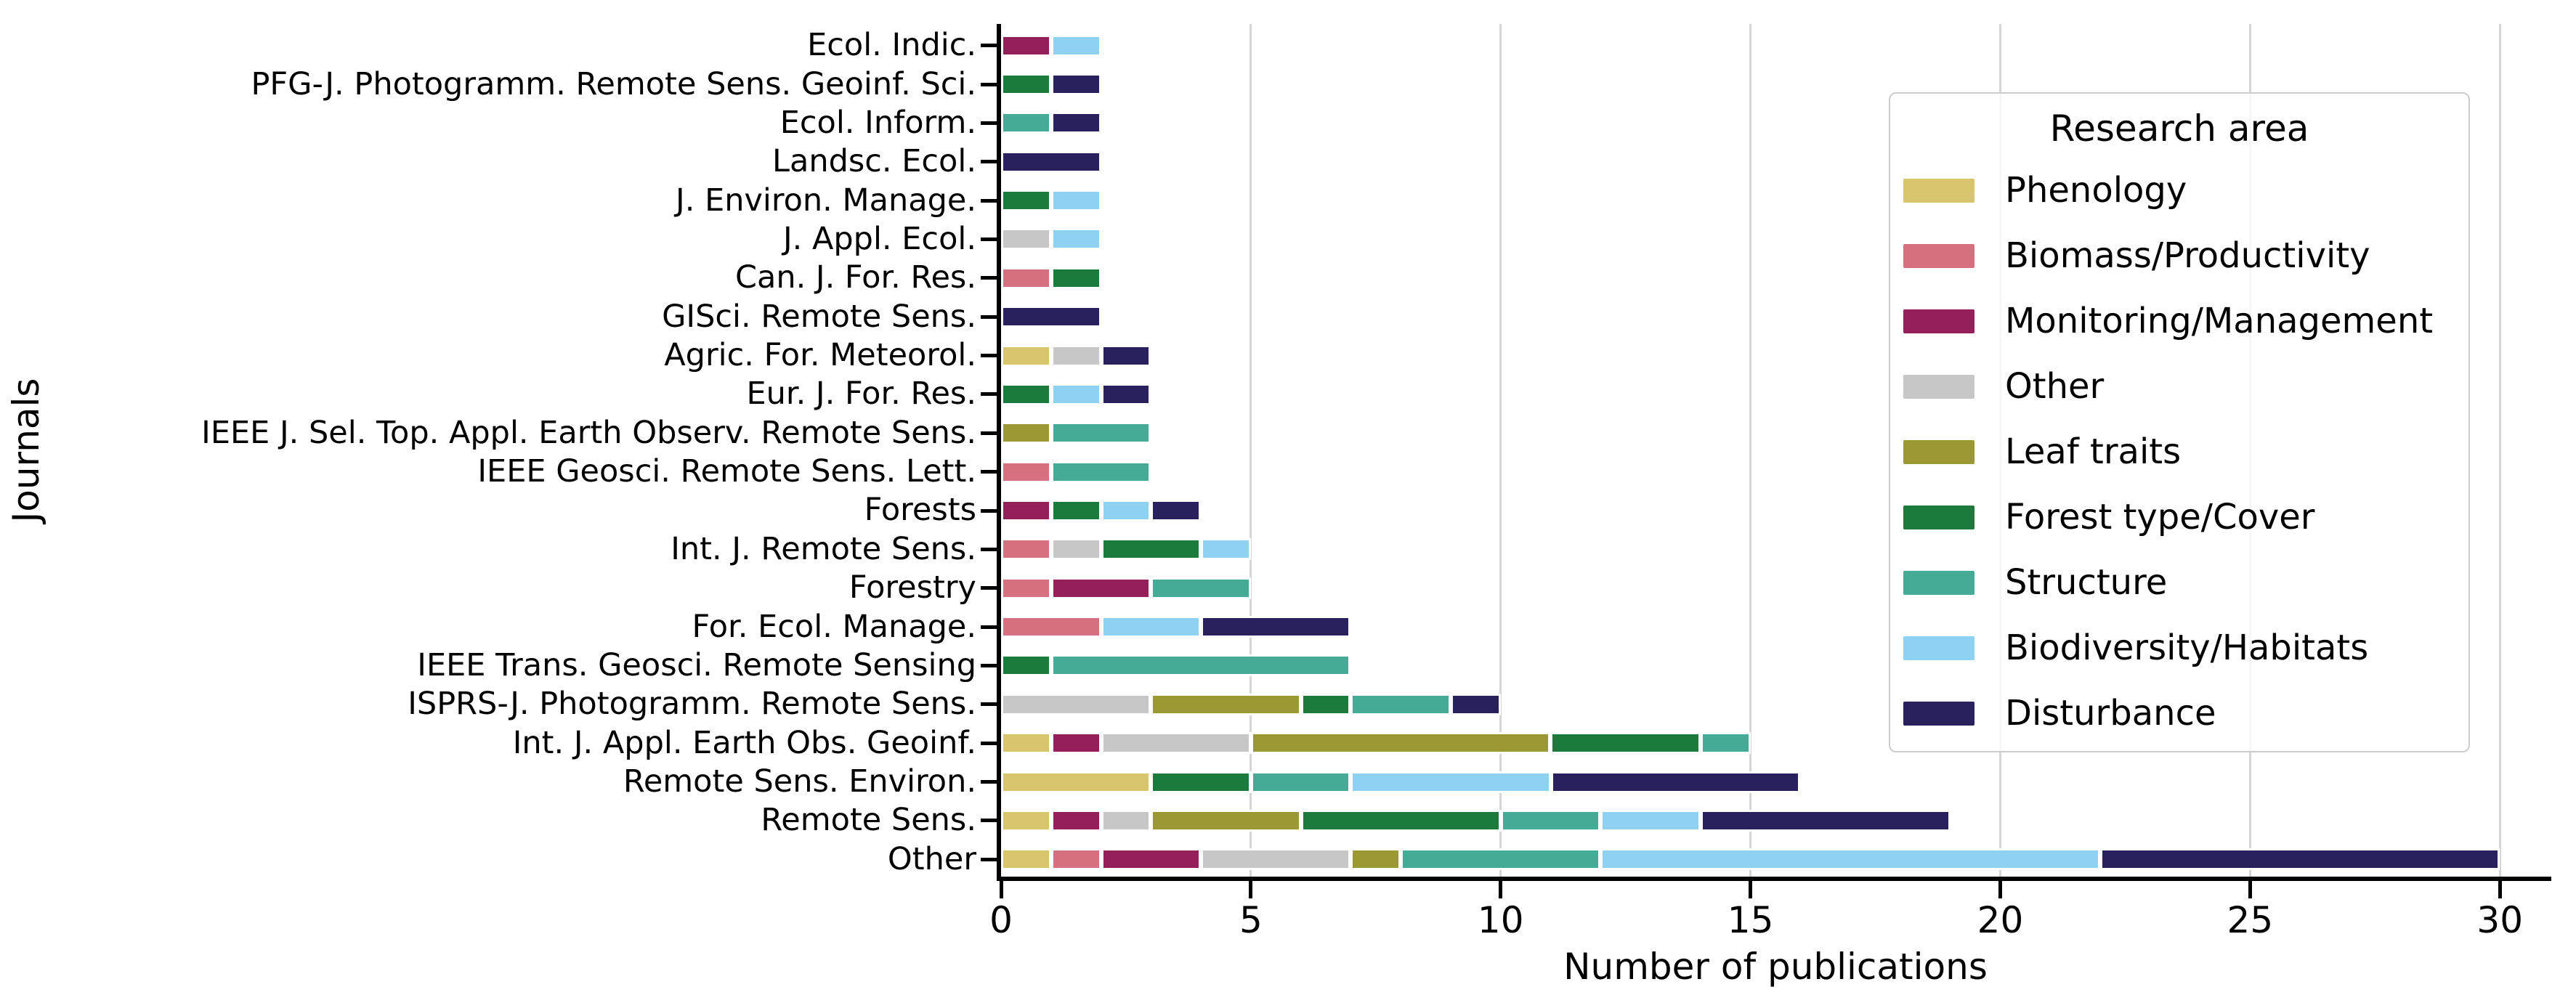 The height and width of the screenshot is (1003, 2576). I want to click on ytick-label-forestry: Forestry, so click(912, 588).